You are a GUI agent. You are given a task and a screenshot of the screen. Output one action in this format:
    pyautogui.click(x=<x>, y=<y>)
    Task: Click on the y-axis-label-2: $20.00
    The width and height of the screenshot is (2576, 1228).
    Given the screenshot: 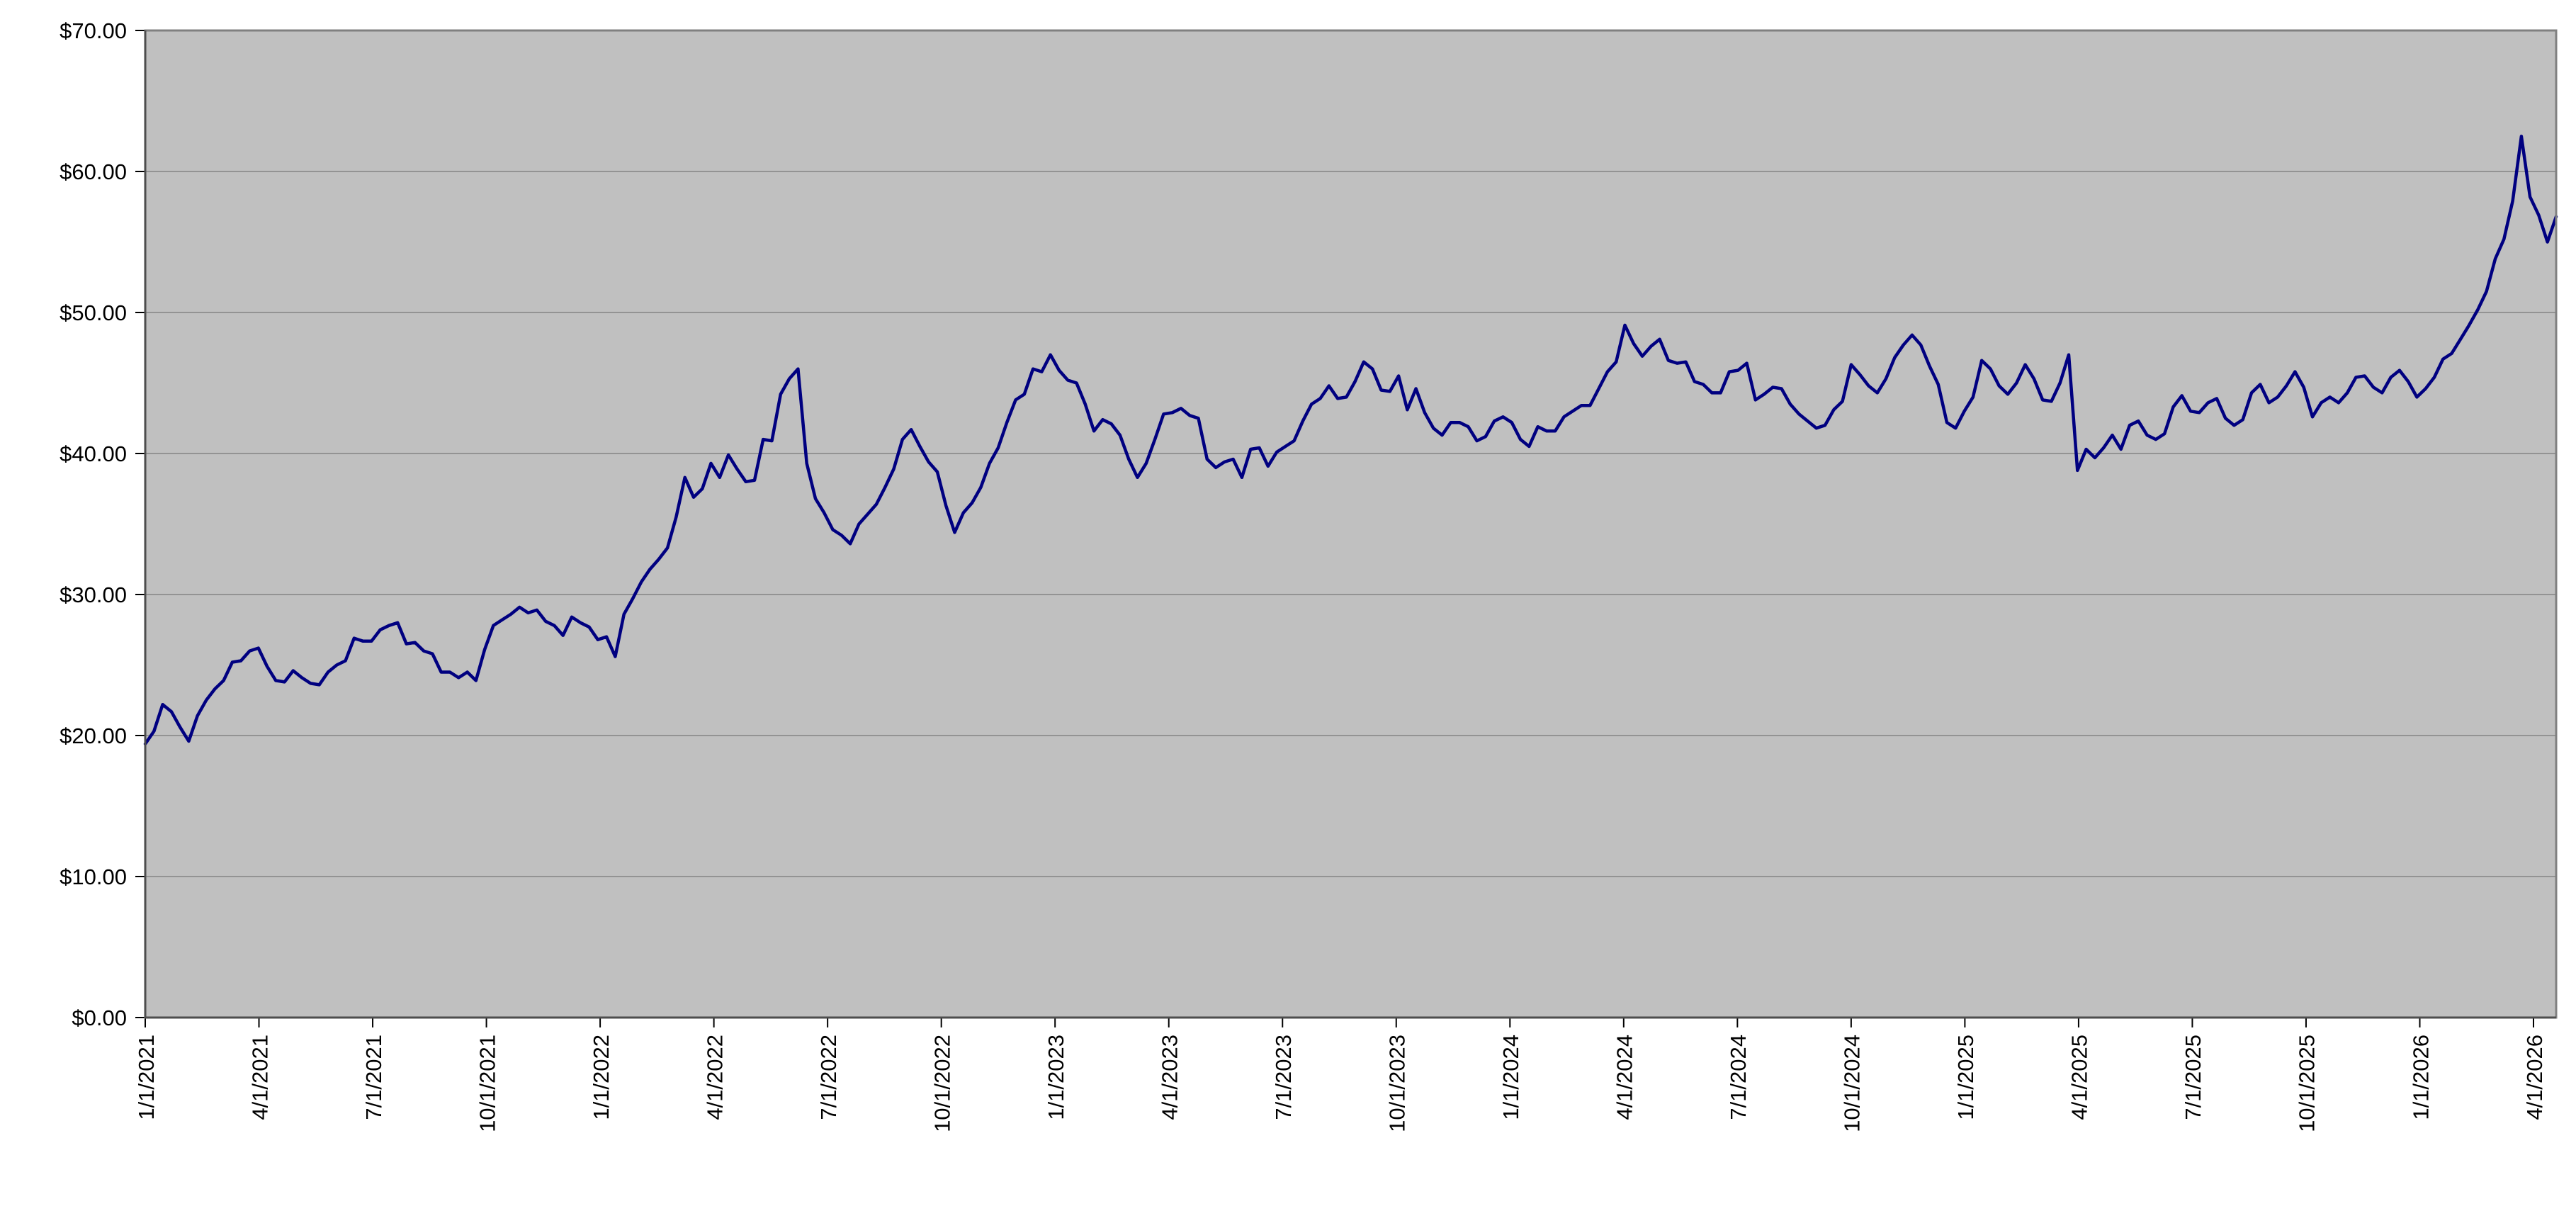 What is the action you would take?
    pyautogui.click(x=93, y=735)
    